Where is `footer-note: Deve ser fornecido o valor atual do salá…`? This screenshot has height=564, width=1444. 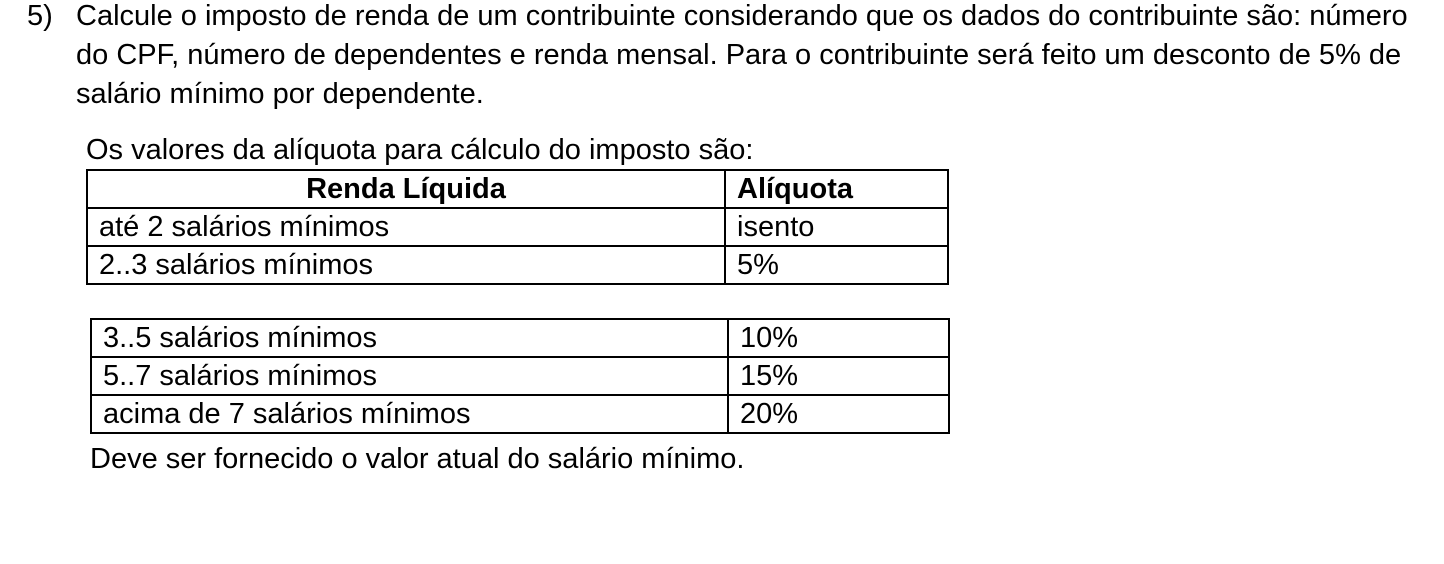 footer-note: Deve ser fornecido o valor atual do salá… is located at coordinates (417, 459).